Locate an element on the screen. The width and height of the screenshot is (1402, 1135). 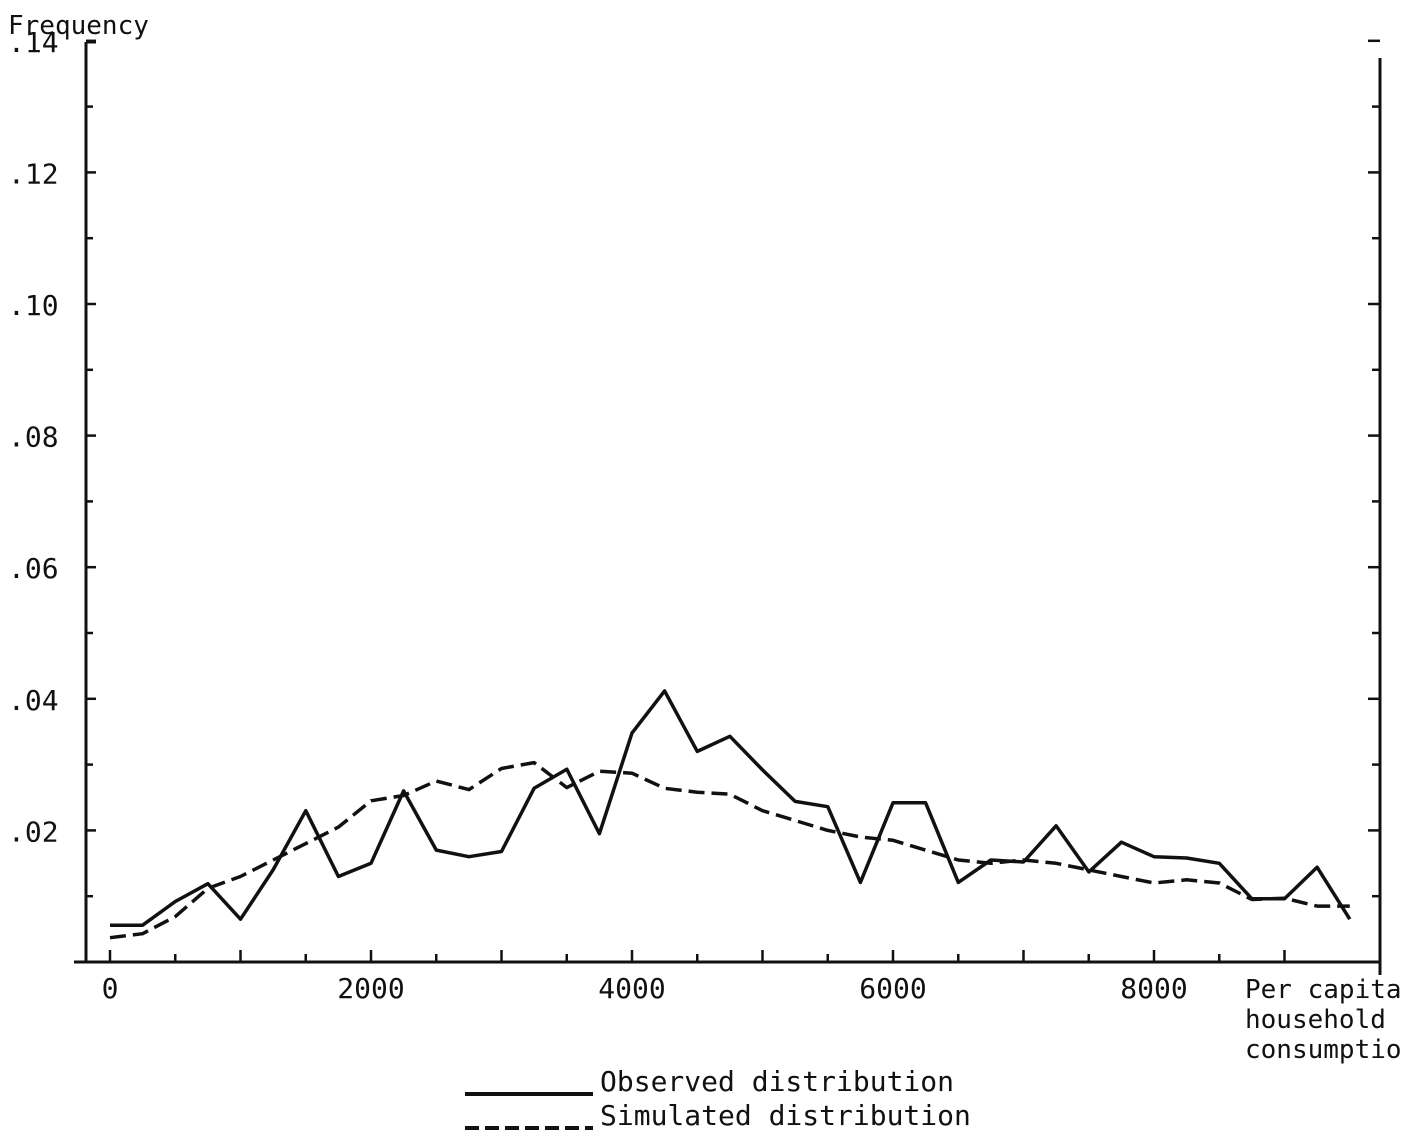
x-tick-label: 8000 is located at coordinates (1153, 988).